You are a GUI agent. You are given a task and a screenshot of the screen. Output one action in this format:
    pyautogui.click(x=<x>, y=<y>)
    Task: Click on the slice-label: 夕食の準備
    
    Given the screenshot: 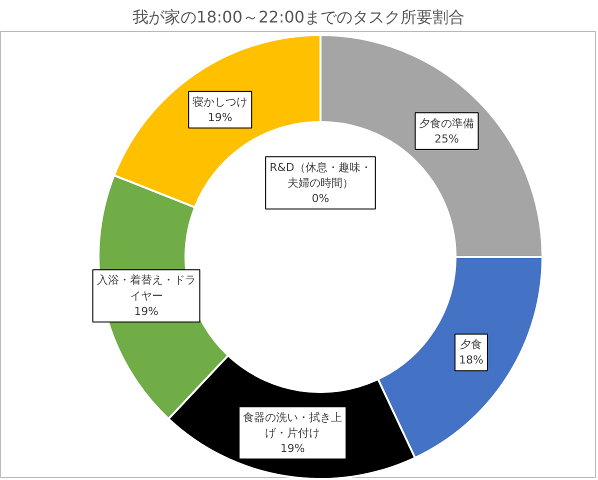 What is the action you would take?
    pyautogui.click(x=446, y=123)
    